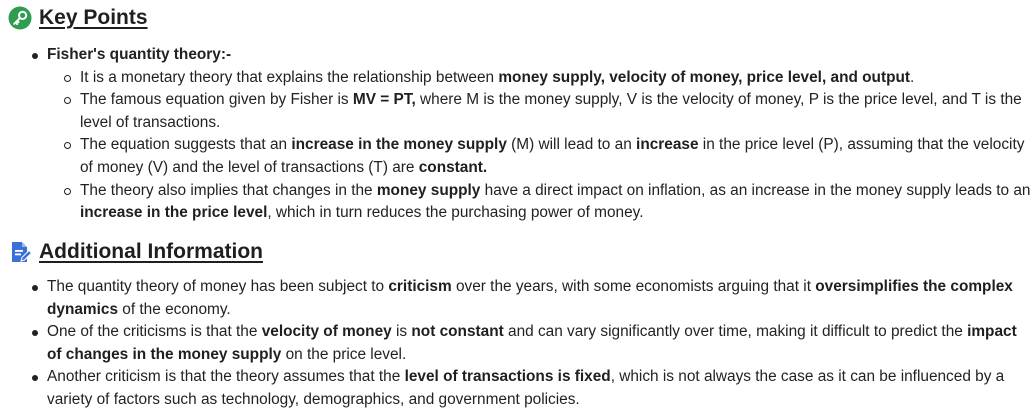 Image resolution: width=1034 pixels, height=416 pixels. I want to click on bold-text: oversimplifies the complex dynamics, so click(530, 298).